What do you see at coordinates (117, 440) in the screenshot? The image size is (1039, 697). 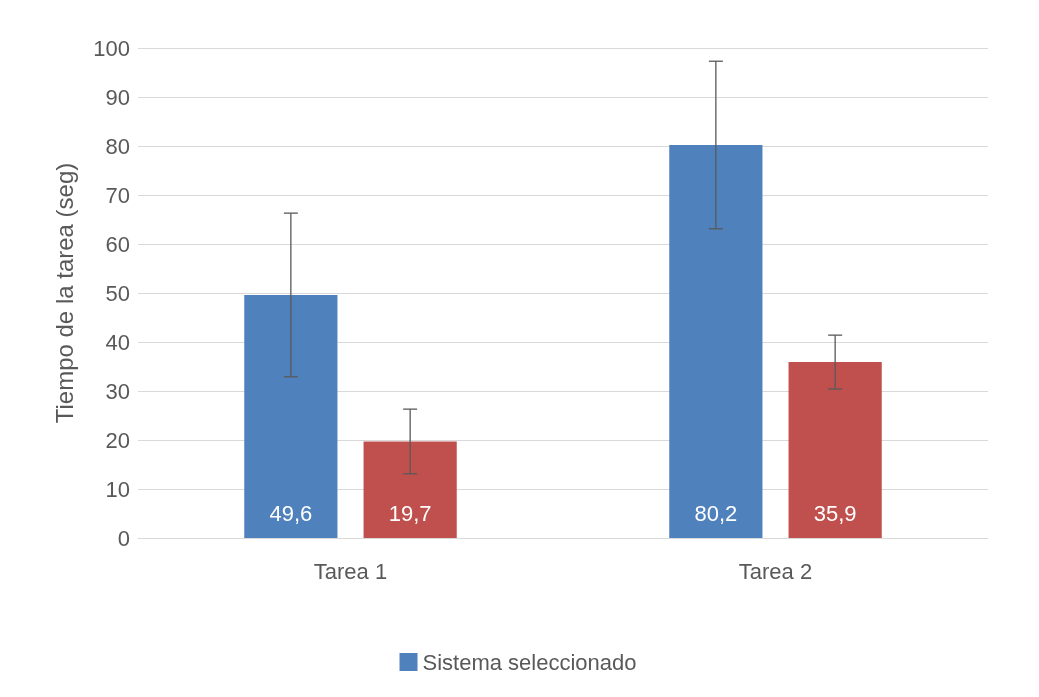 I see `y-tick-label: 20` at bounding box center [117, 440].